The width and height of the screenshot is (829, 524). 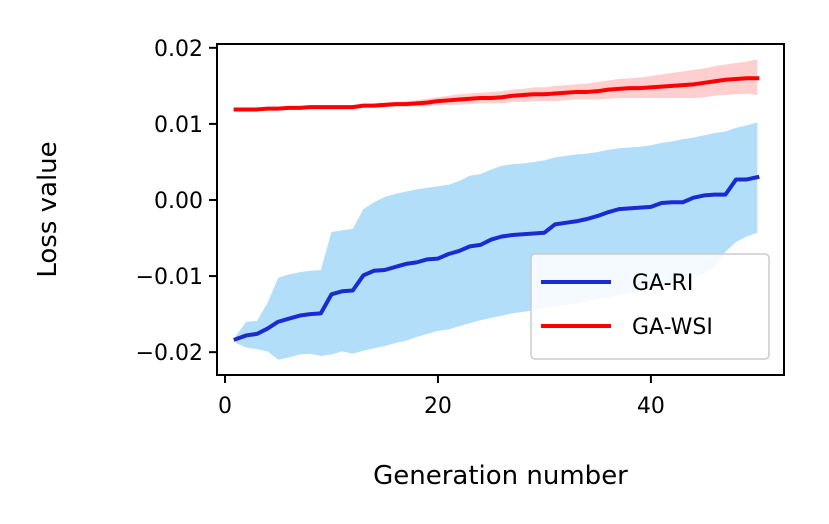 What do you see at coordinates (662, 283) in the screenshot?
I see `legend-label-ga-ri: GA-RI` at bounding box center [662, 283].